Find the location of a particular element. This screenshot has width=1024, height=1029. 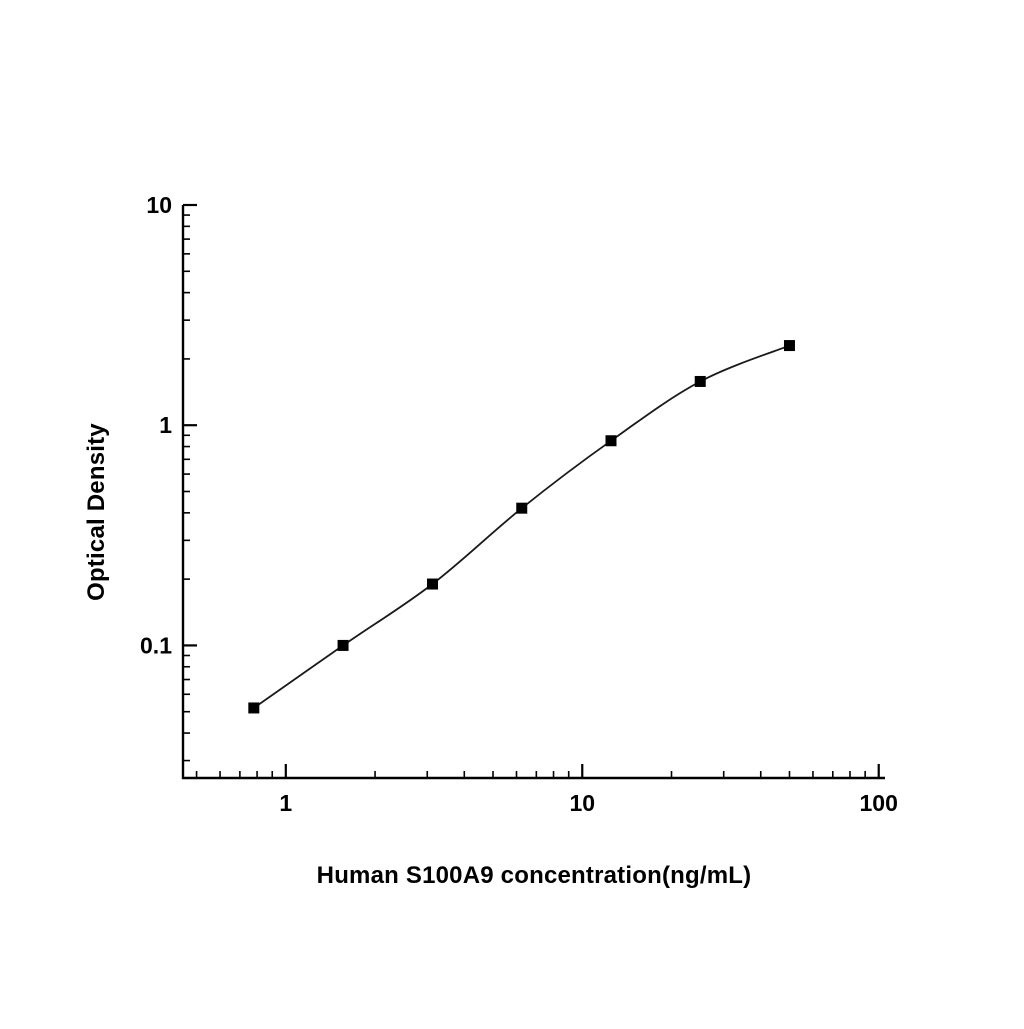

x-tick-label: 1 is located at coordinates (285, 803).